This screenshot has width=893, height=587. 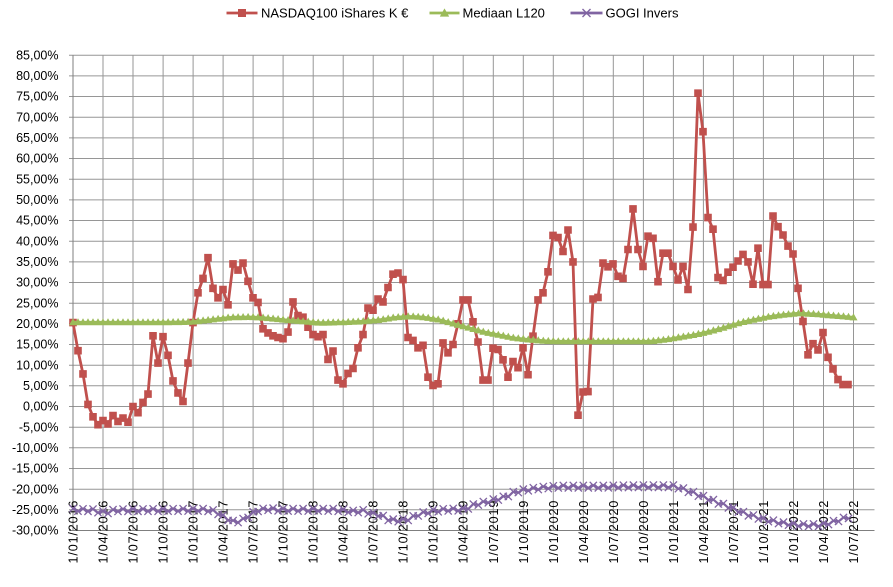 What do you see at coordinates (335, 13) in the screenshot?
I see `svg-text: NASDAQ100 iShares K €` at bounding box center [335, 13].